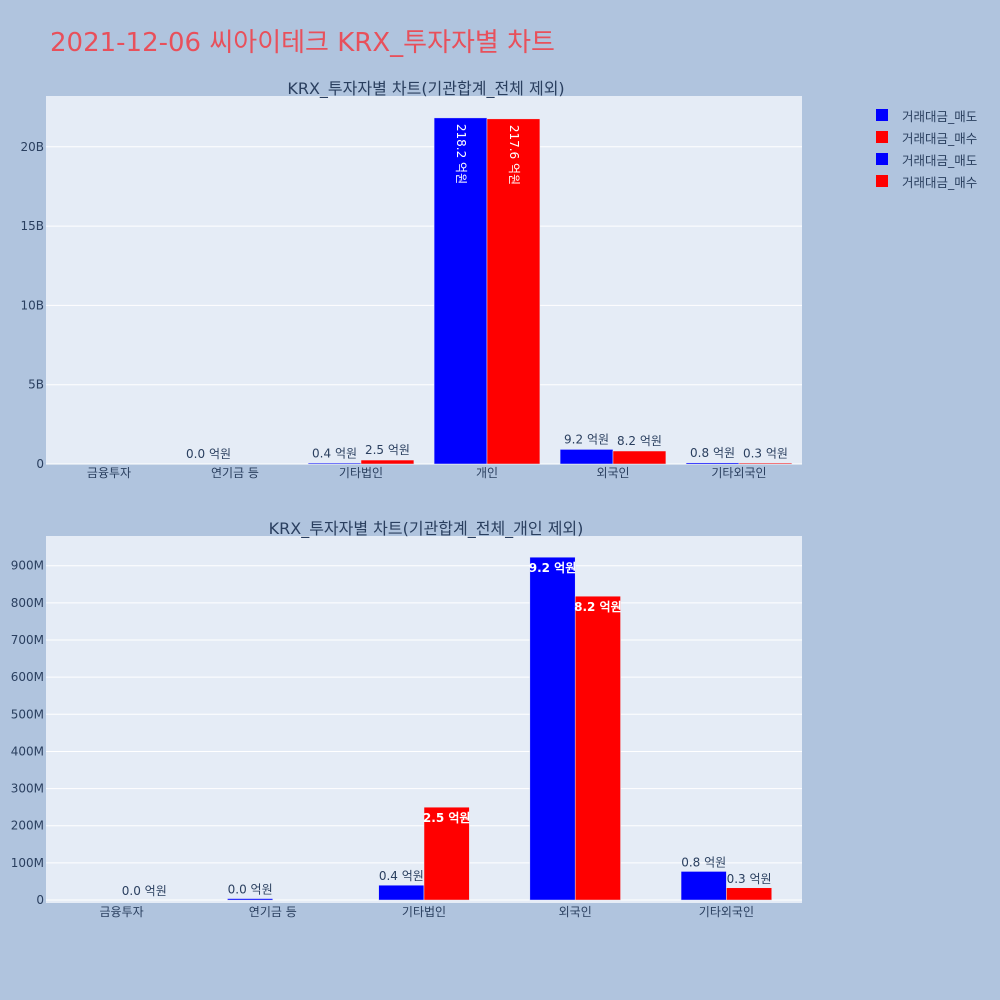 This screenshot has width=1000, height=1000. Describe the element at coordinates (27, 714) in the screenshot. I see `y-tick-label: 500M` at that location.